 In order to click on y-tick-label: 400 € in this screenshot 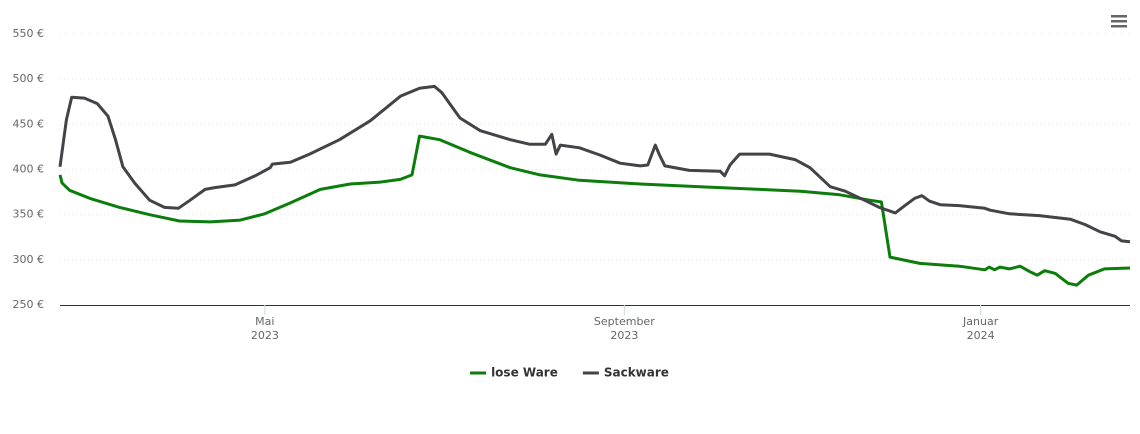, I will do `click(29, 169)`.